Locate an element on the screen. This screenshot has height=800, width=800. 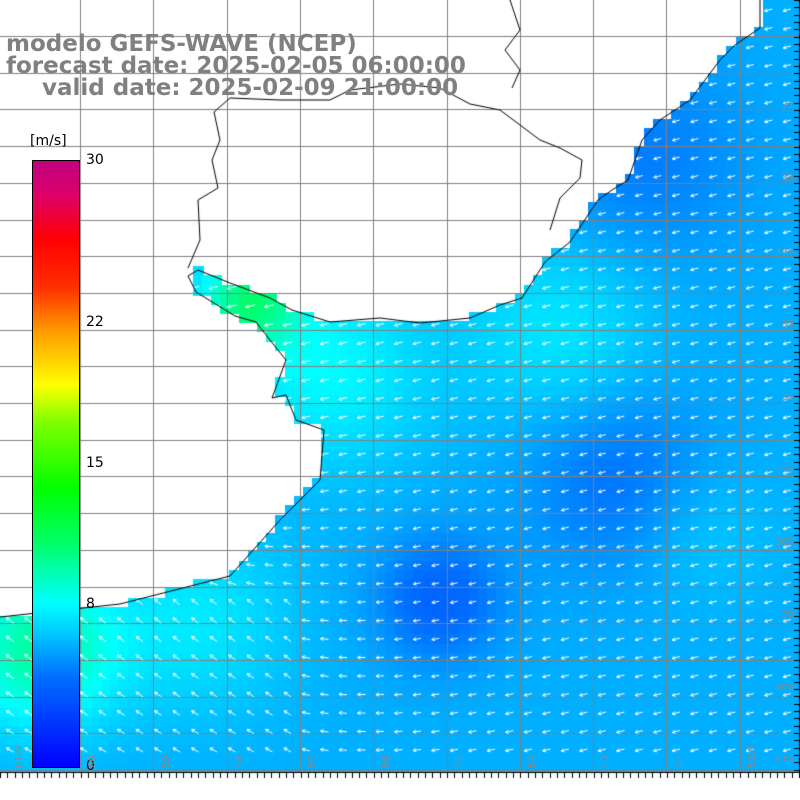
latitude-label: 39 is located at coordinates (787, 614).